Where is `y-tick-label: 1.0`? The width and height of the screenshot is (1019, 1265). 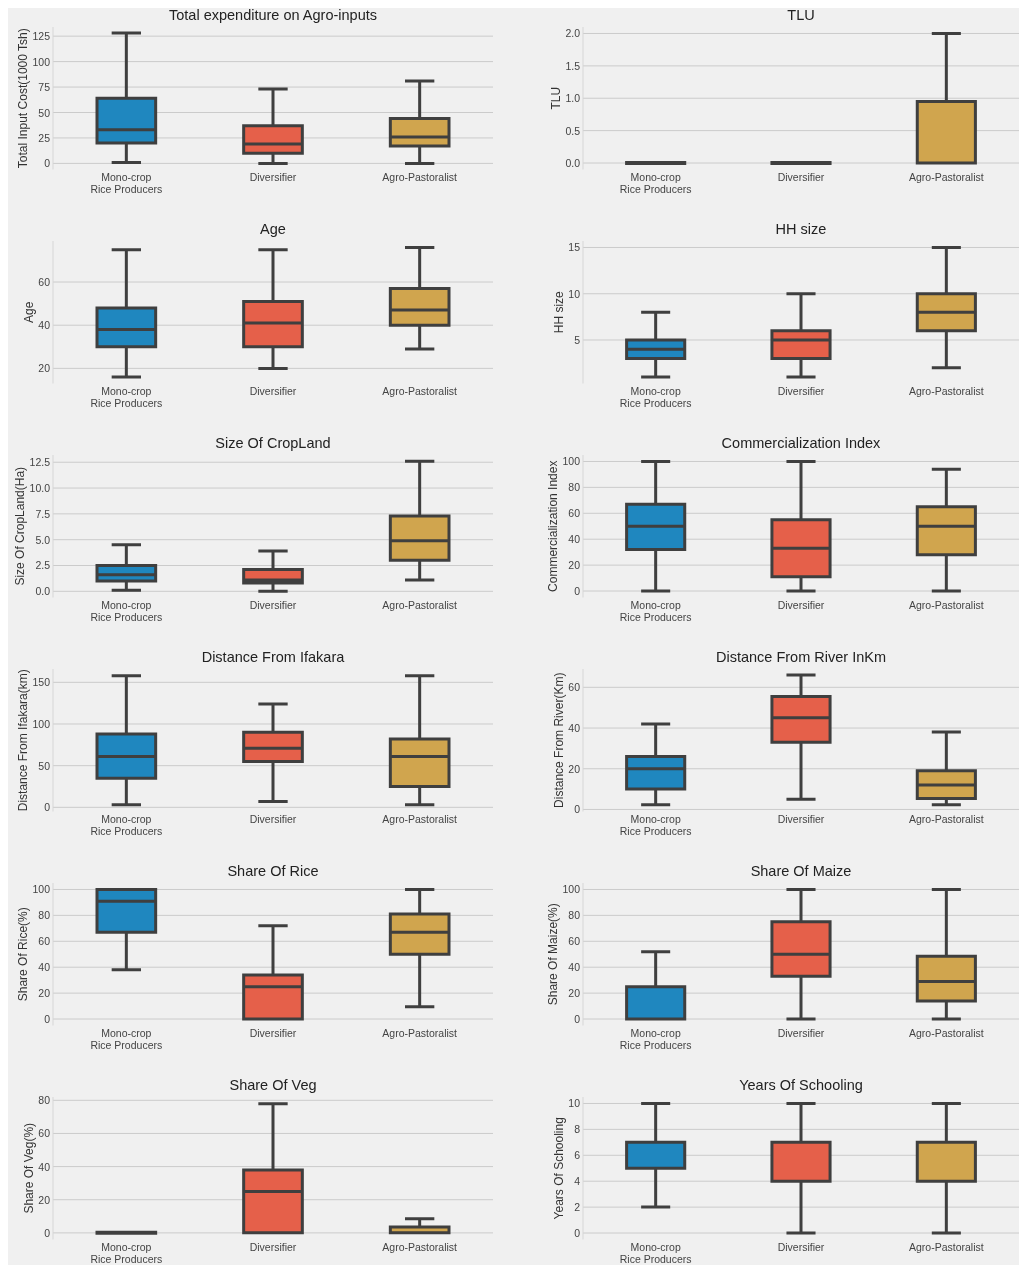
y-tick-label: 1.0 is located at coordinates (573, 98).